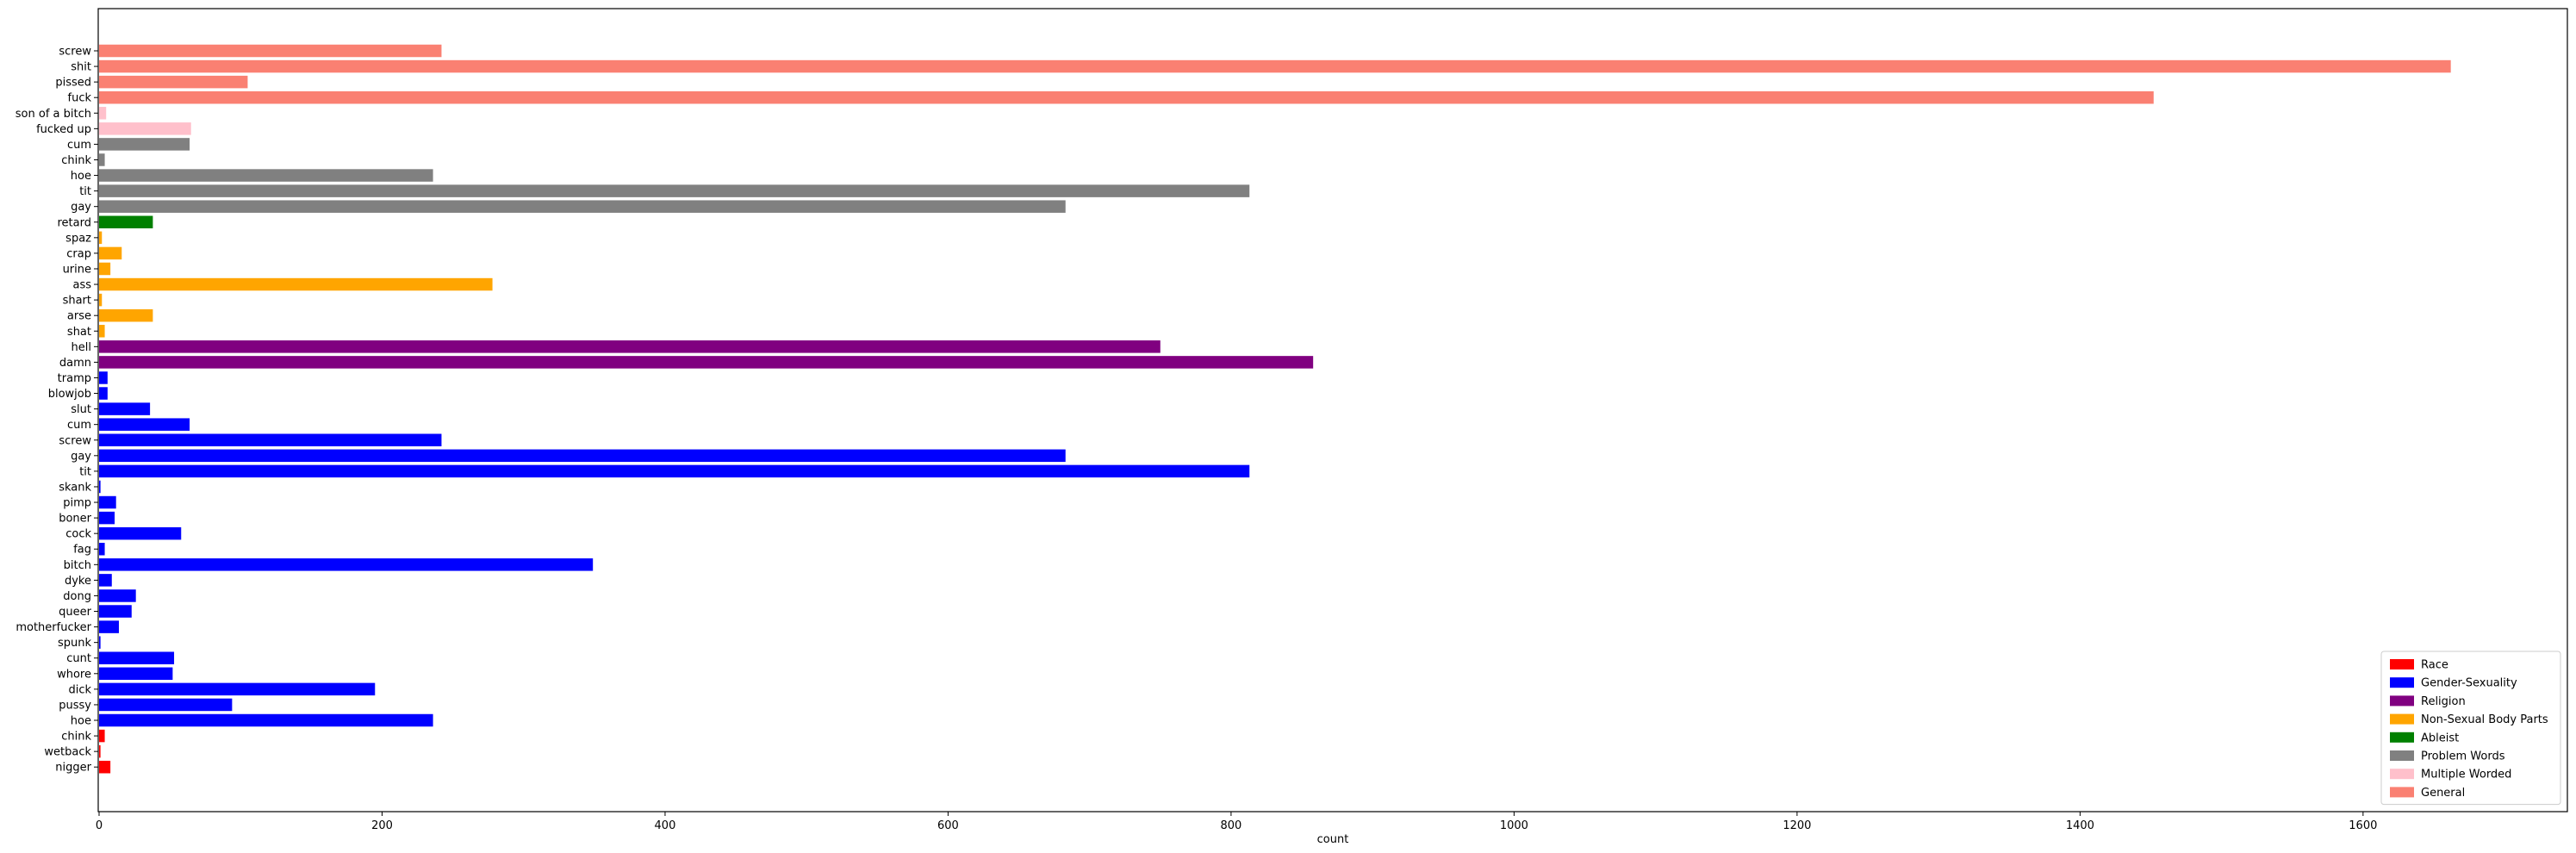 The image size is (2576, 853). What do you see at coordinates (104, 377) in the screenshot?
I see `bar-tramp-gender-sexuality` at bounding box center [104, 377].